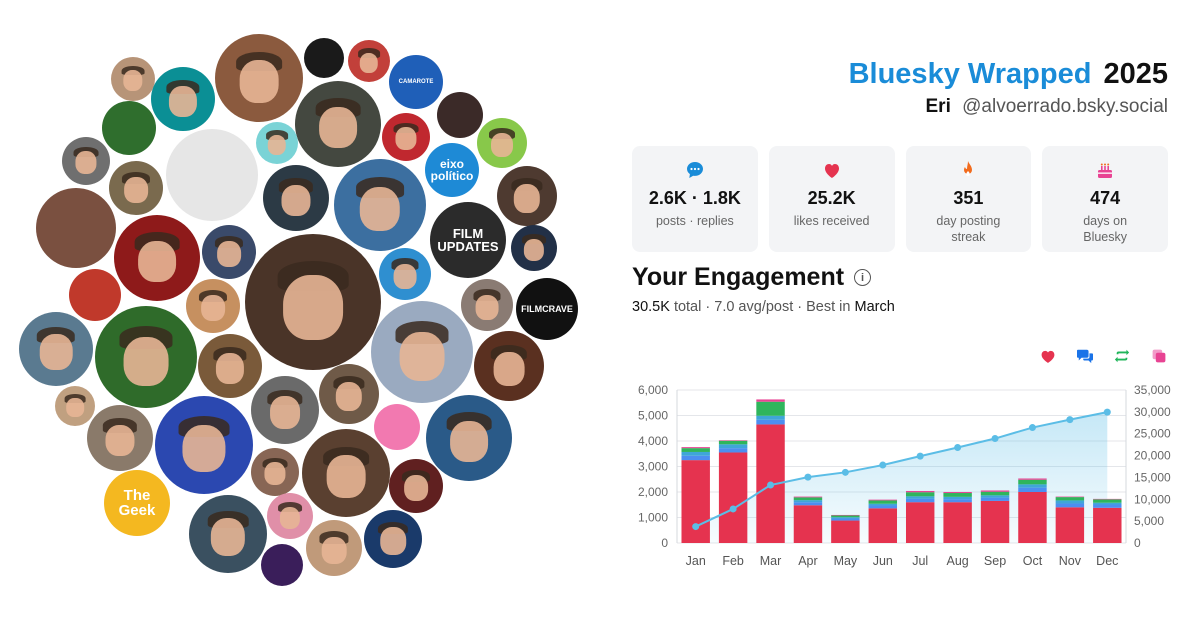  I want to click on chat-bubble-icon, so click(695, 170).